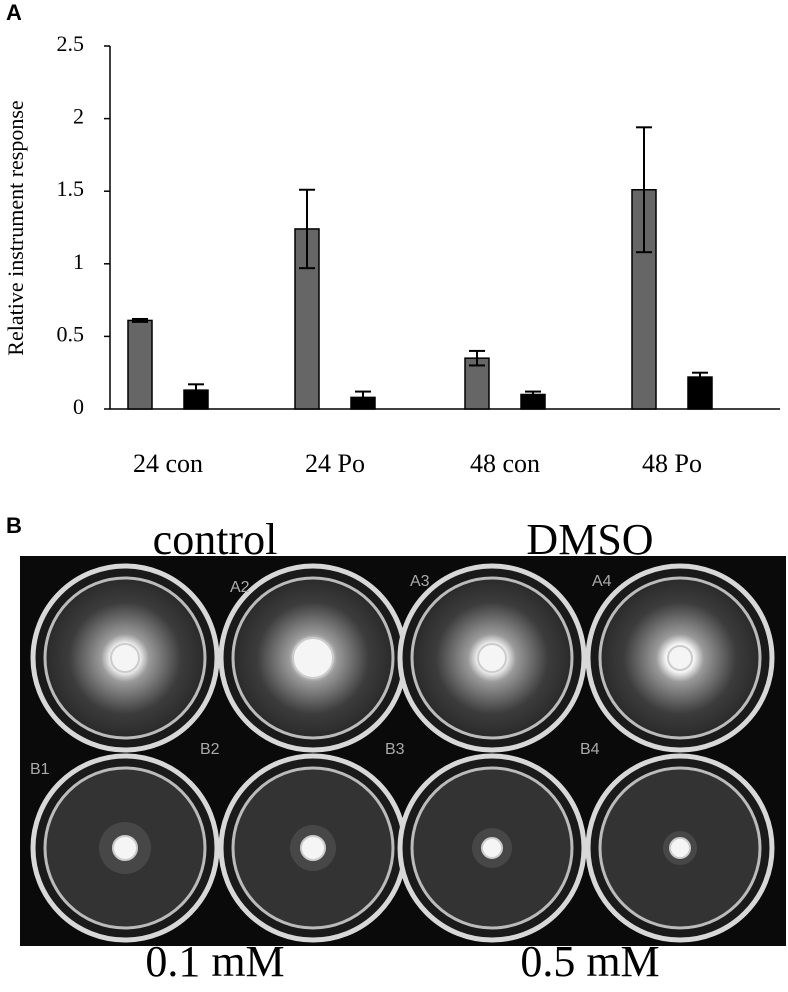  I want to click on x-tick-label: 48 Po, so click(672, 463).